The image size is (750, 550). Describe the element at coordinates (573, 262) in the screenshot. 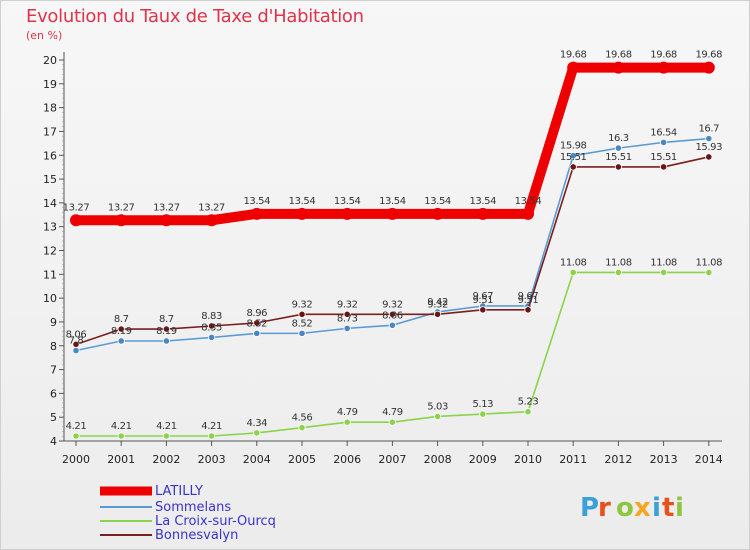

I see `data-label: 11.08` at that location.